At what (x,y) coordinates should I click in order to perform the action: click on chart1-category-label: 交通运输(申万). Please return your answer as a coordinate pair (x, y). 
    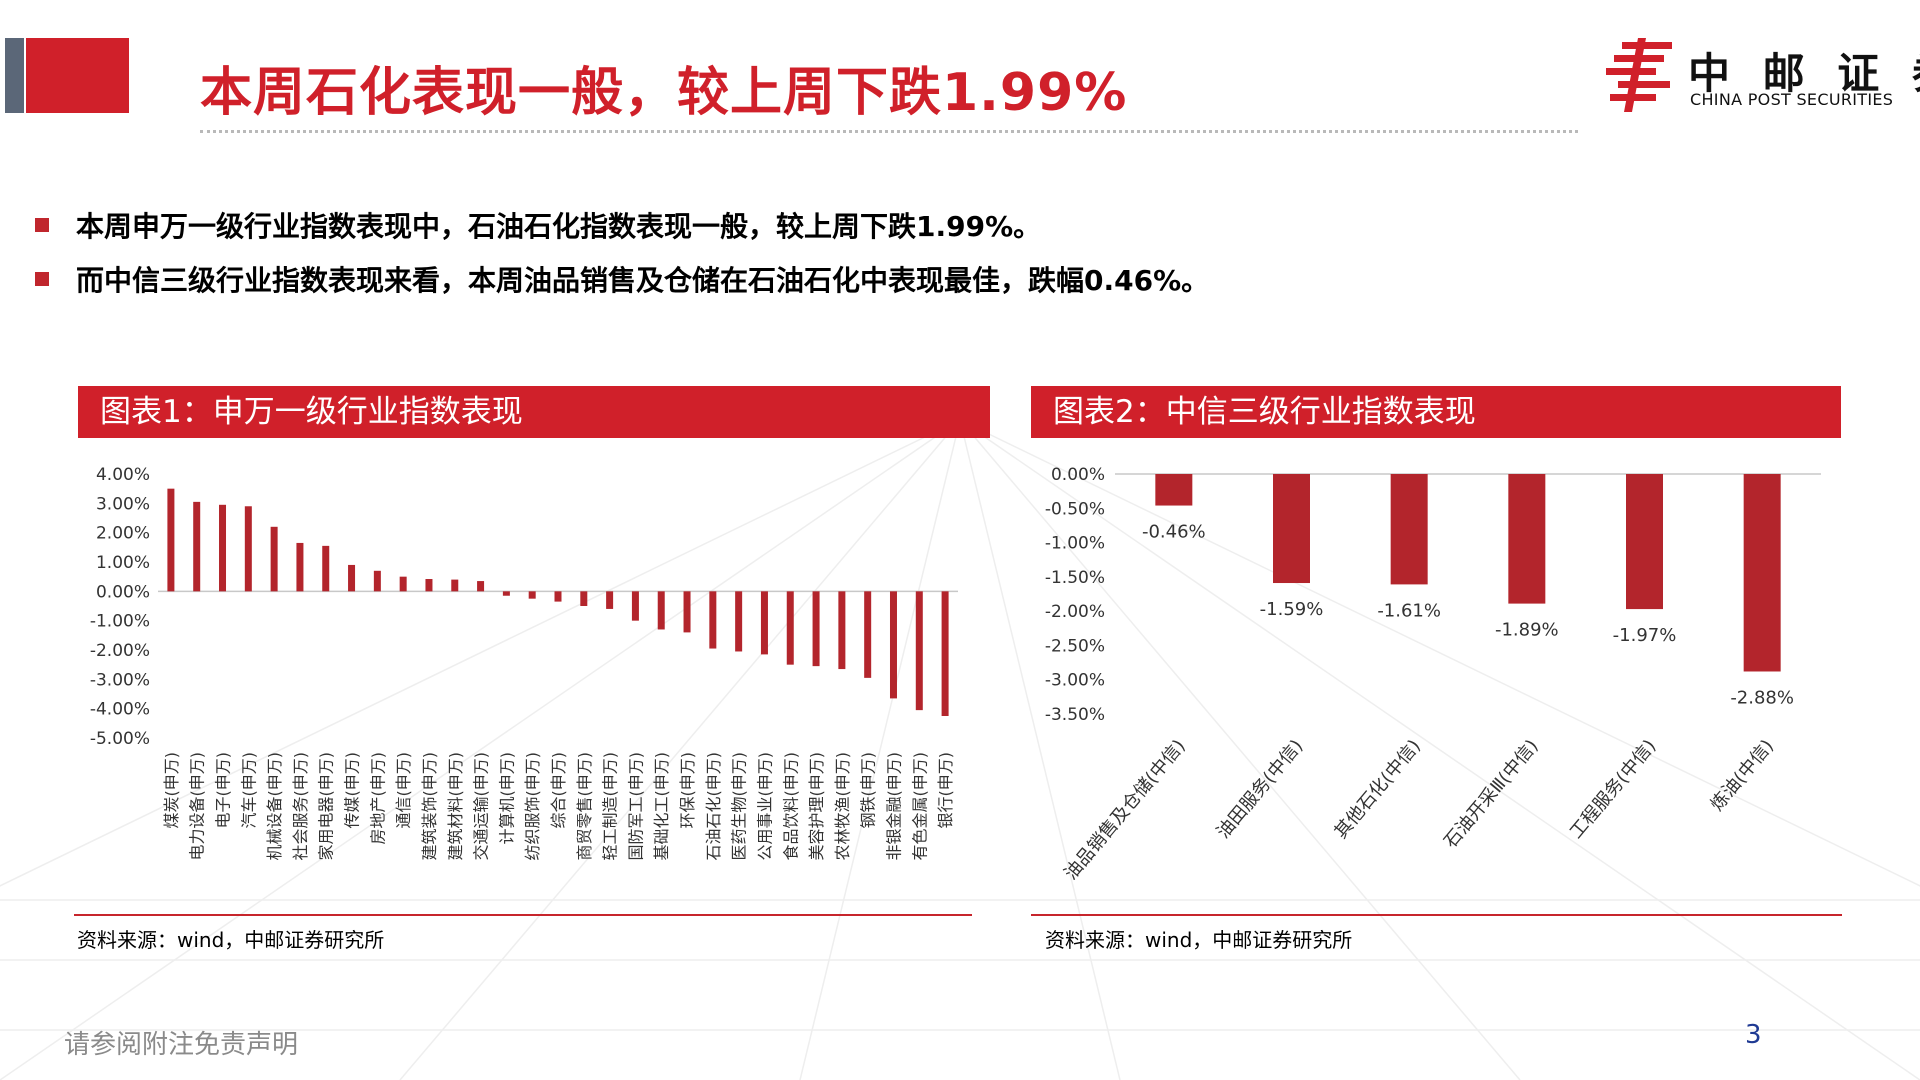
    Looking at the image, I should click on (481, 806).